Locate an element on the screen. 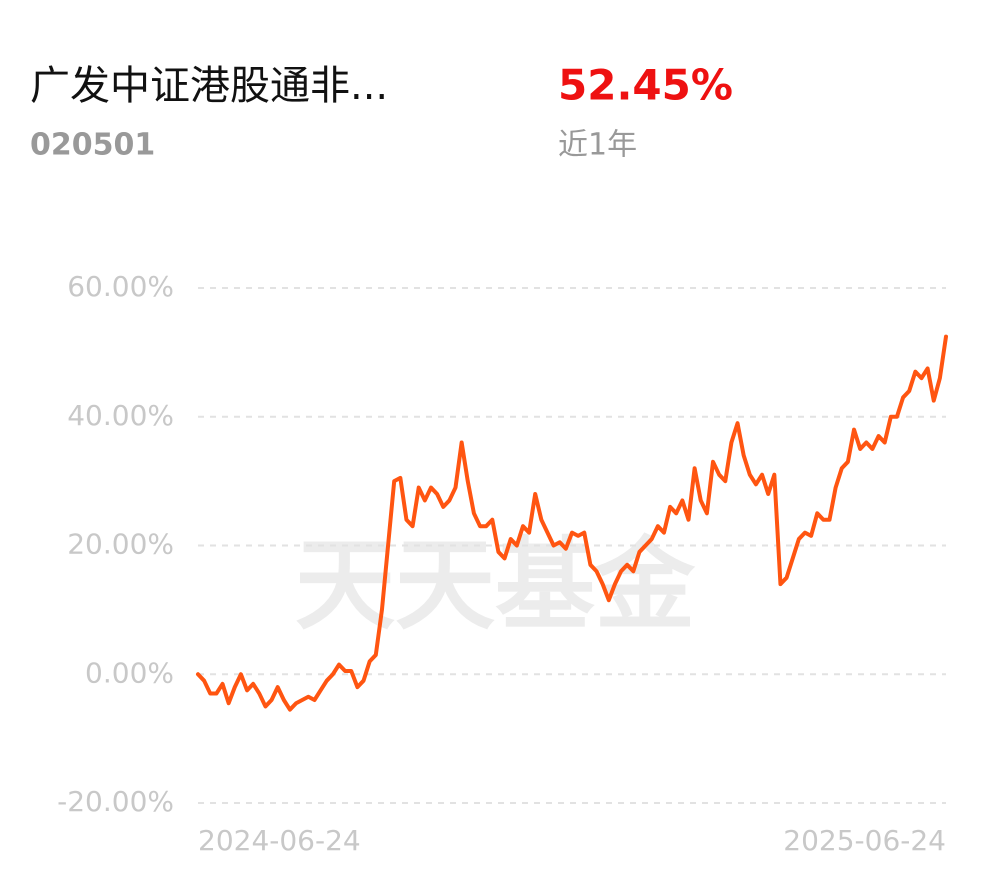 The image size is (990, 878). fund-code: 020501 is located at coordinates (92, 145).